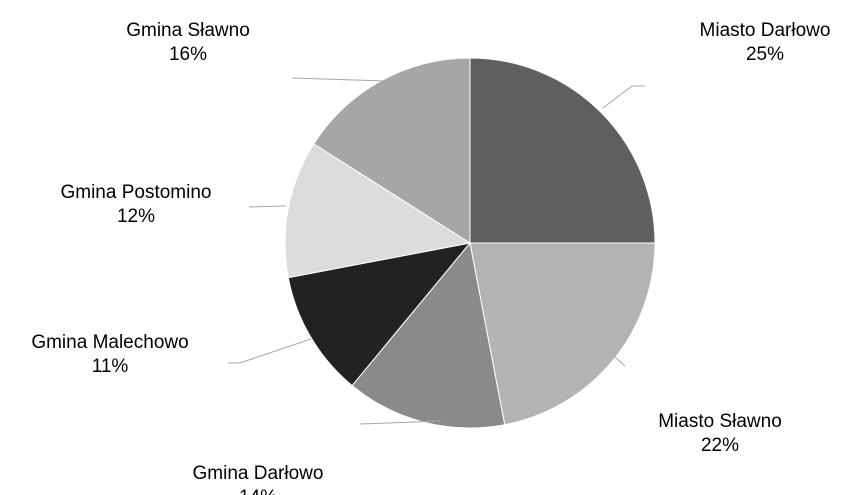  What do you see at coordinates (401, 422) in the screenshot?
I see `leader-line-gmina-darlowo` at bounding box center [401, 422].